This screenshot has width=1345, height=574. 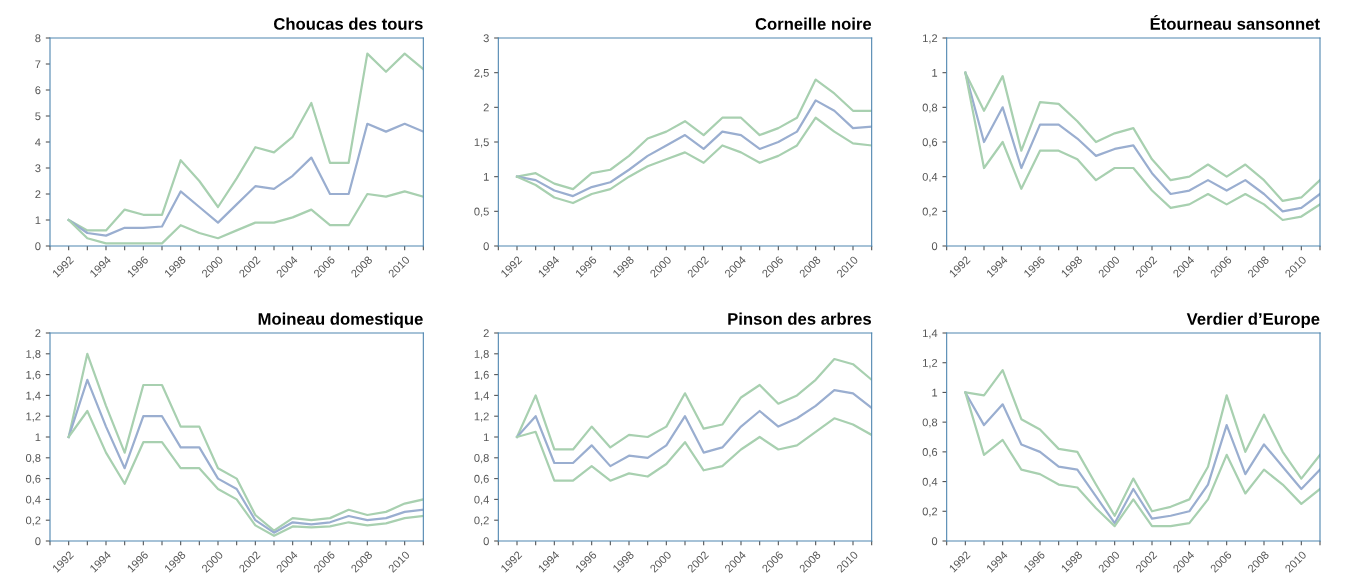 What do you see at coordinates (481, 73) in the screenshot?
I see `y-tick-label: 2,5` at bounding box center [481, 73].